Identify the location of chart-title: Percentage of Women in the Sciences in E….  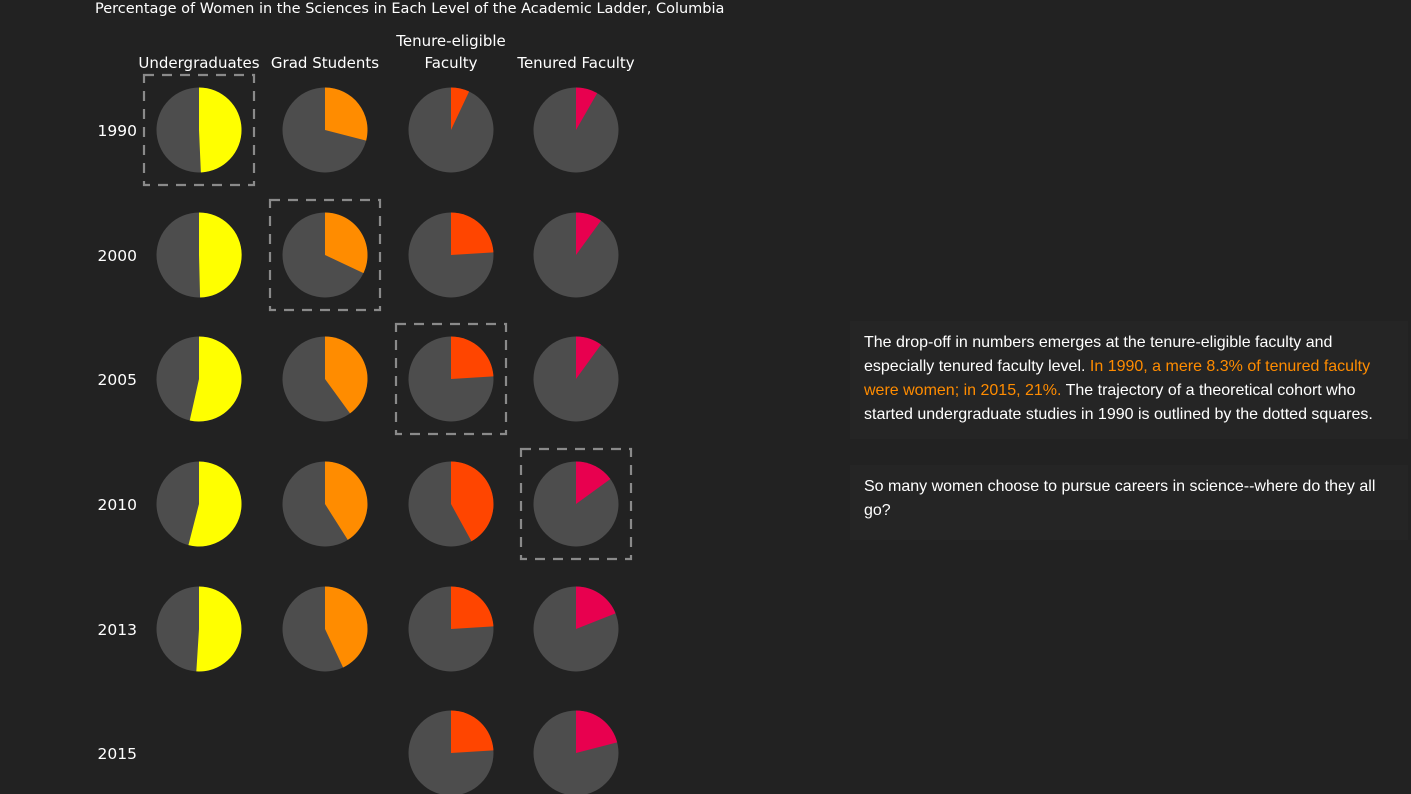
(409, 9).